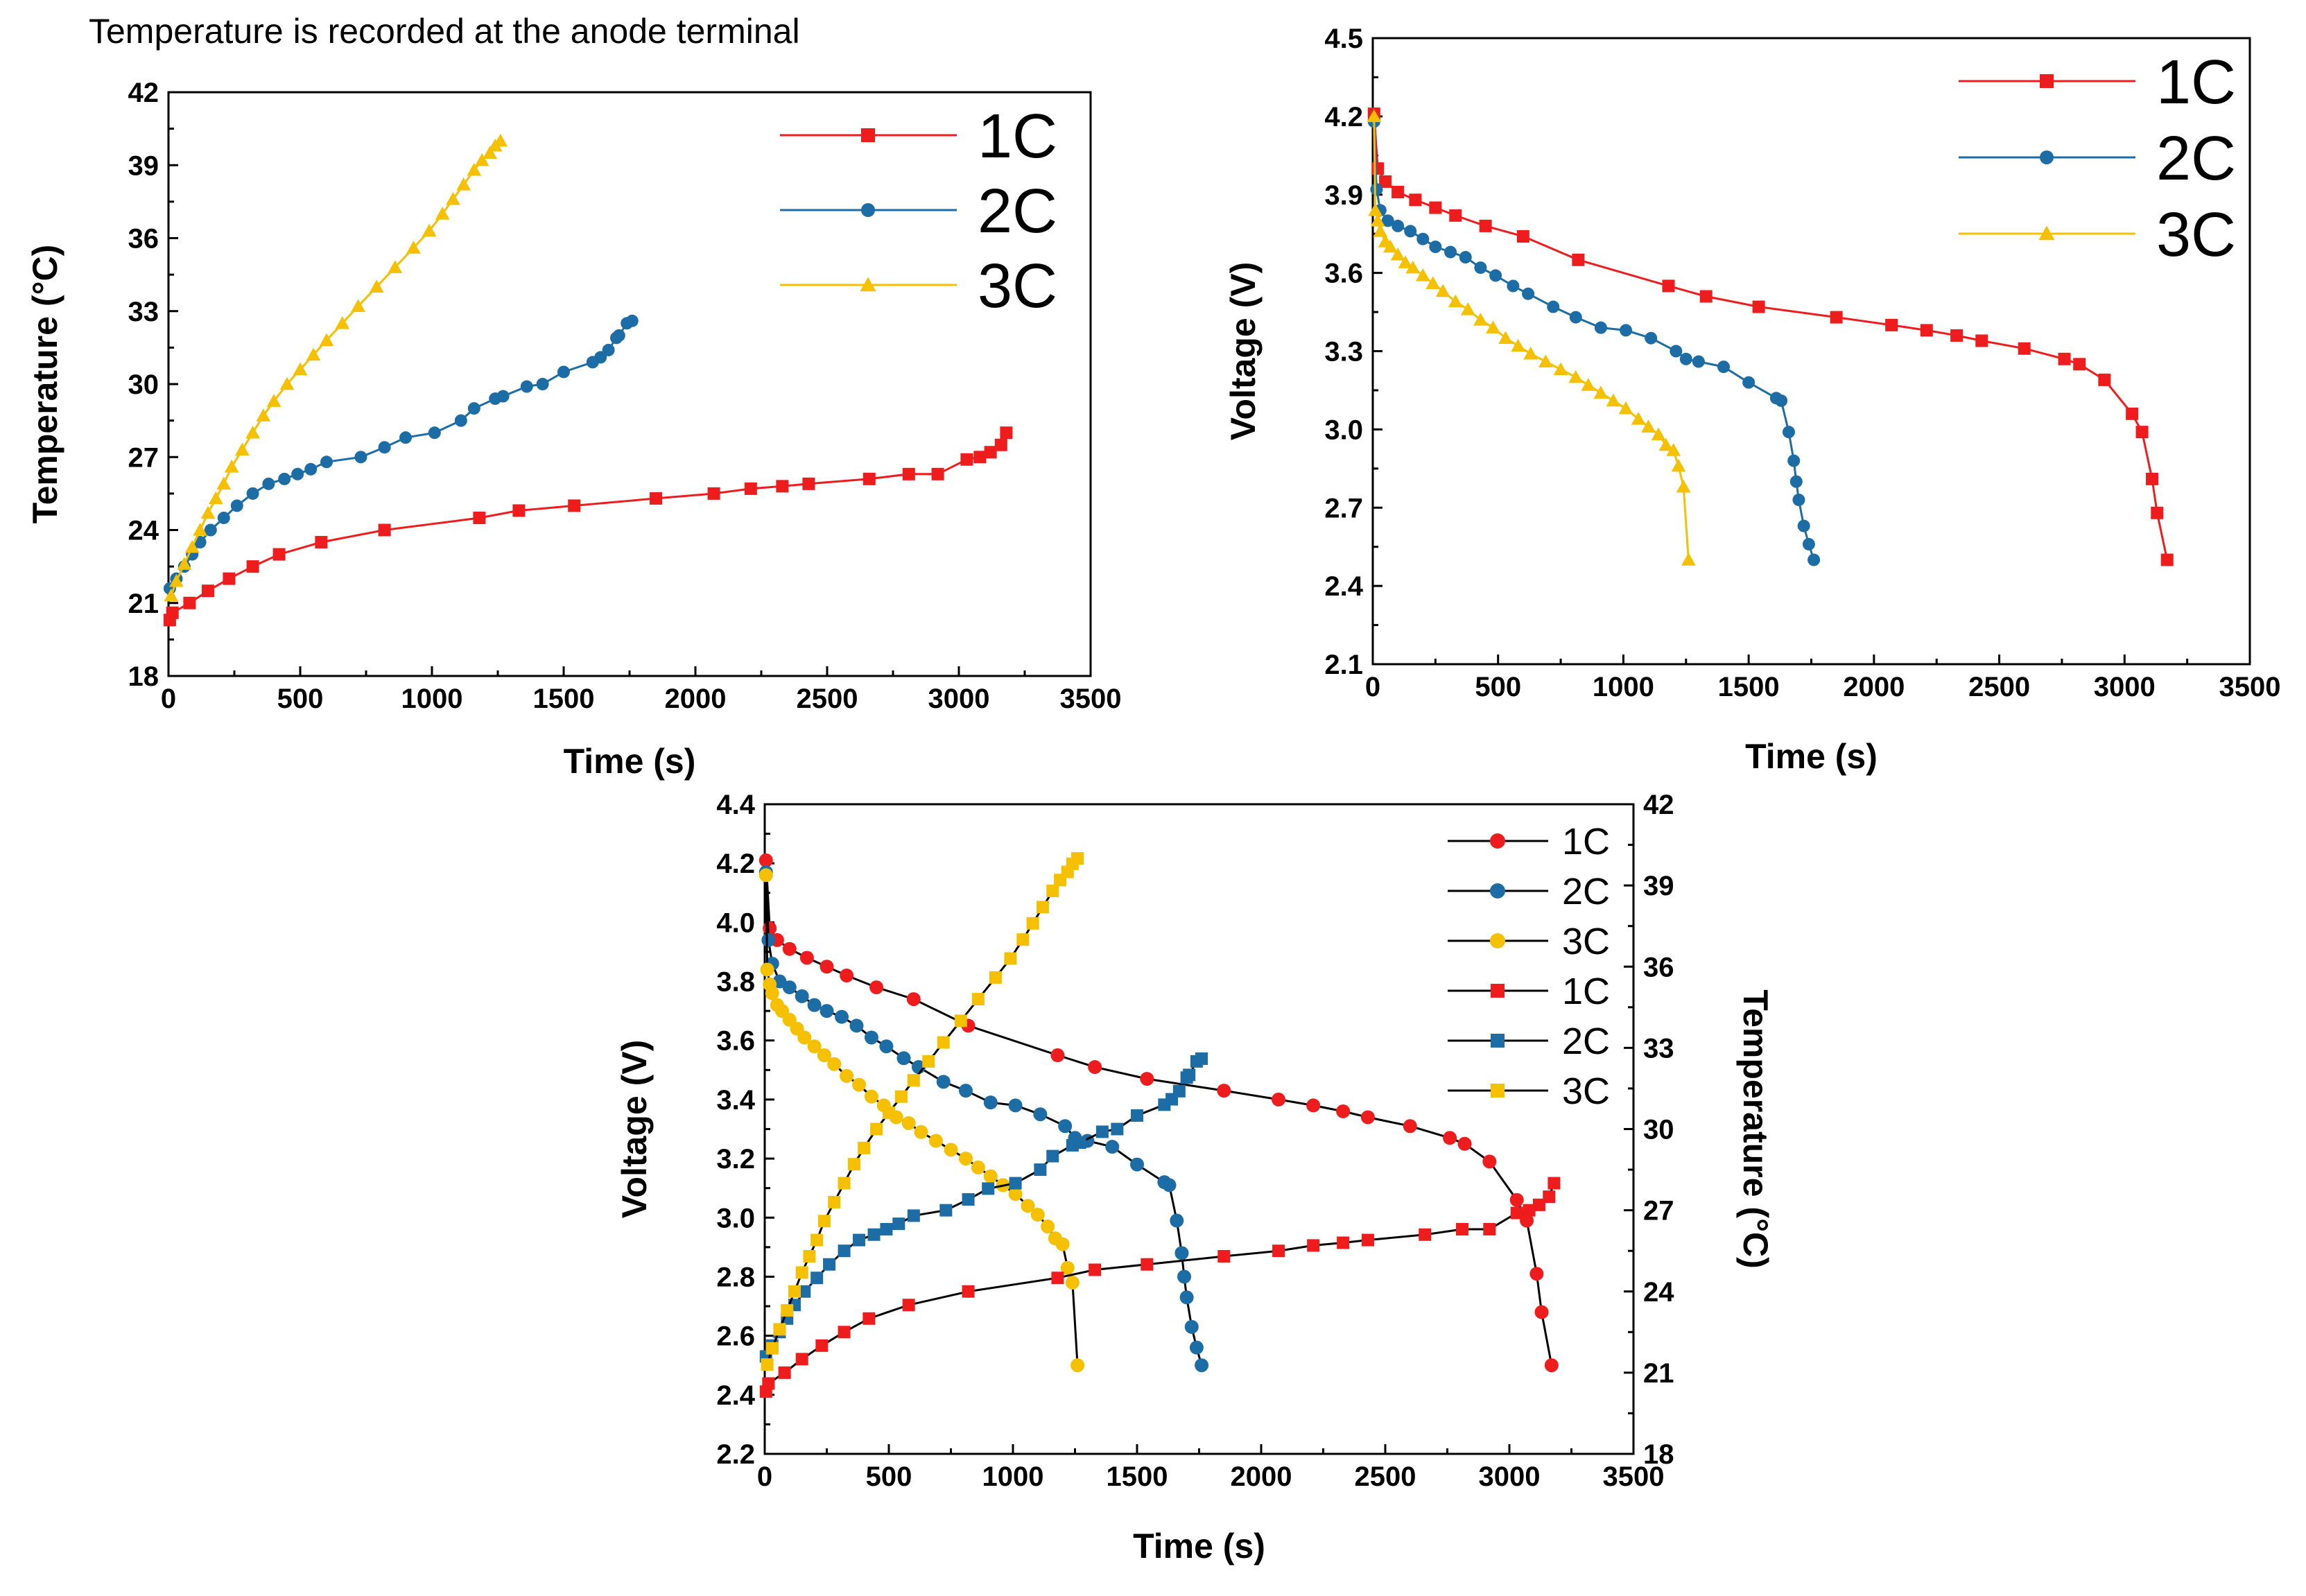 This screenshot has height=1596, width=2306. Describe the element at coordinates (1531, 337) in the screenshot. I see `volt-series-3C` at that location.